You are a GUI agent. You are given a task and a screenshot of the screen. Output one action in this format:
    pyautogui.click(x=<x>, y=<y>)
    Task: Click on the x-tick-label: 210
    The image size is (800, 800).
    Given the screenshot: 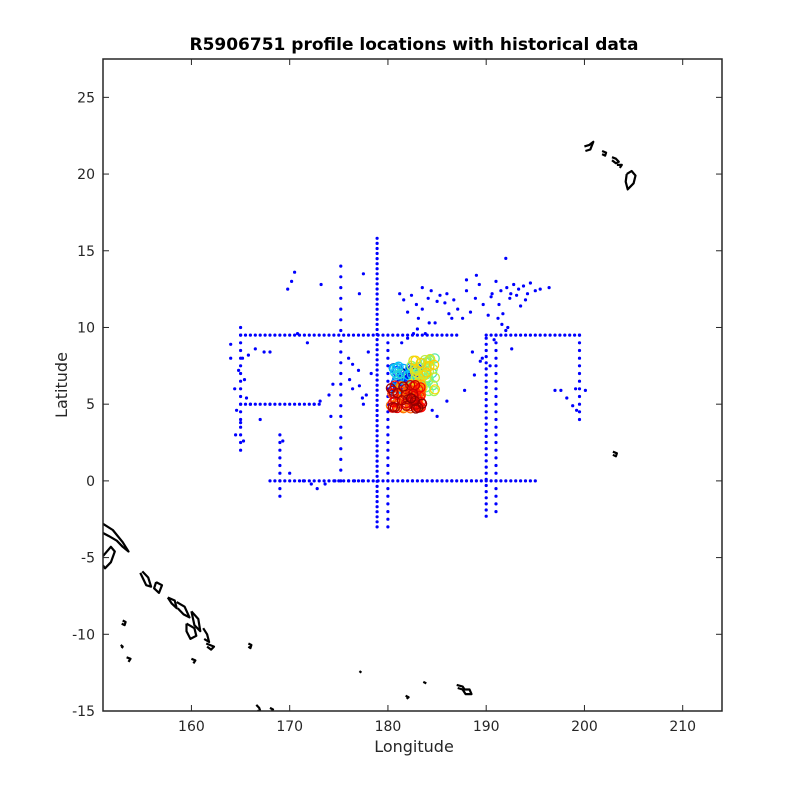 What is the action you would take?
    pyautogui.click(x=682, y=727)
    